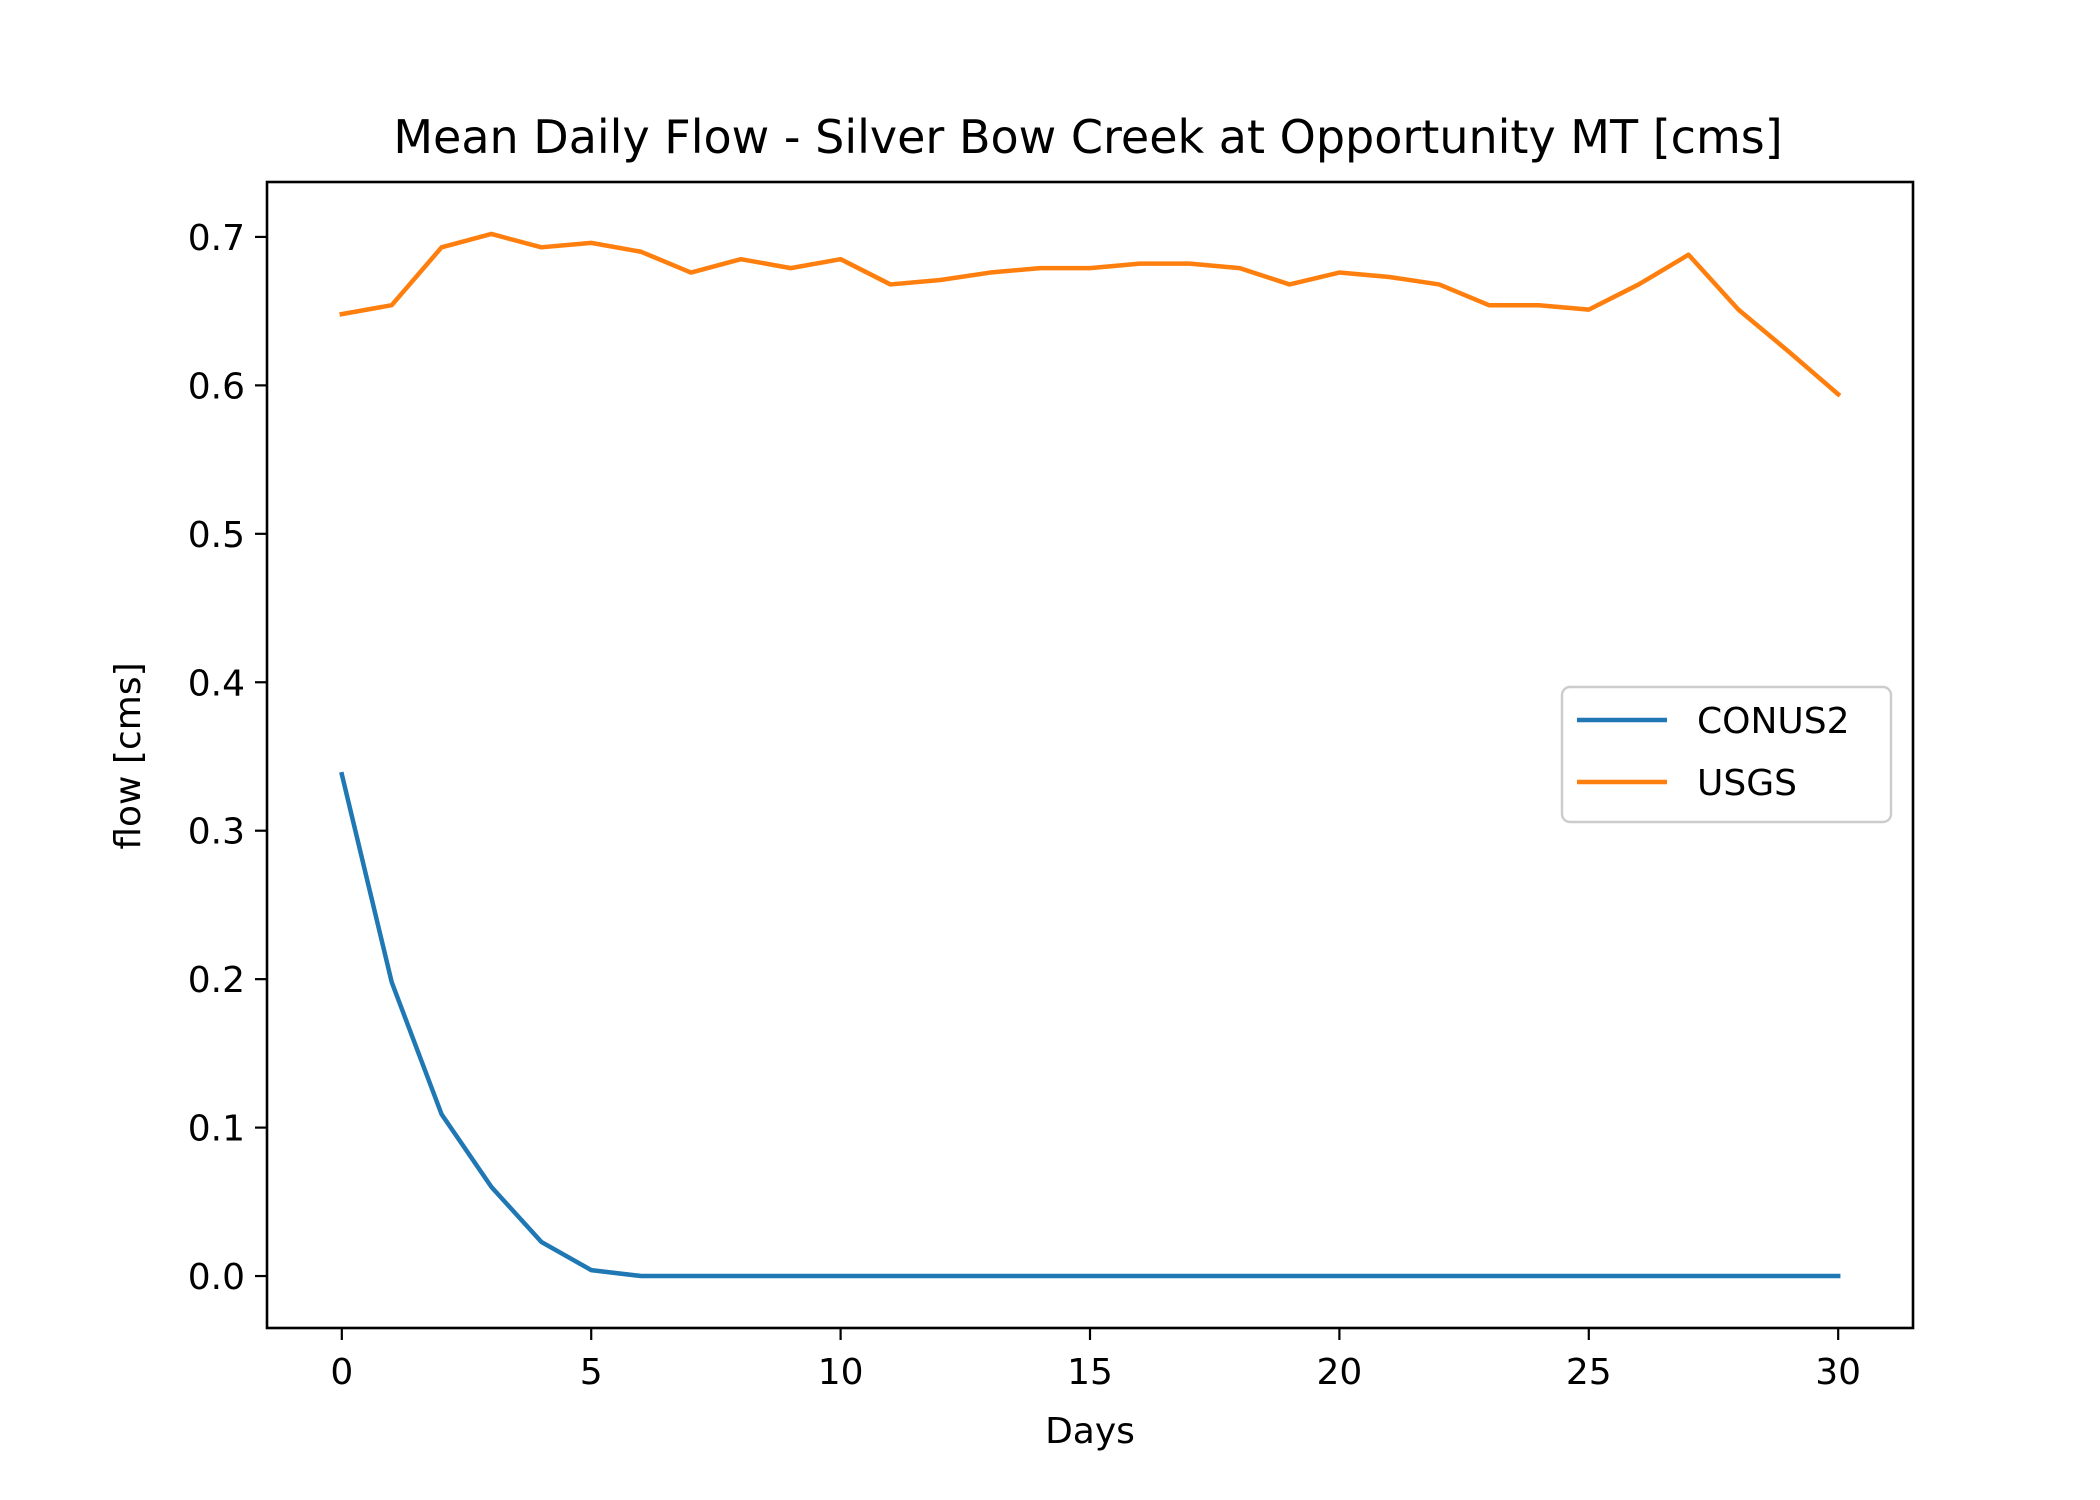 The image size is (2100, 1500). Describe the element at coordinates (216, 980) in the screenshot. I see `y-tick-label-2: 0.2` at that location.